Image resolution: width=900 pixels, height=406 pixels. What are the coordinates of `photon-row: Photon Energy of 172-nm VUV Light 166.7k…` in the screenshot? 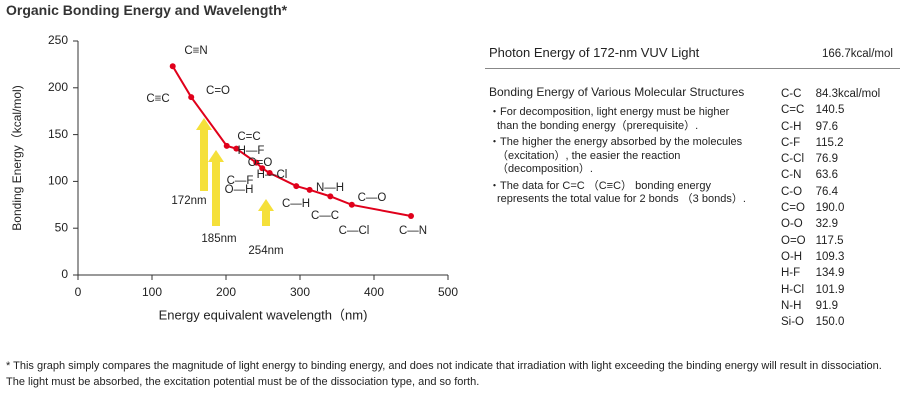 It's located at (692, 54).